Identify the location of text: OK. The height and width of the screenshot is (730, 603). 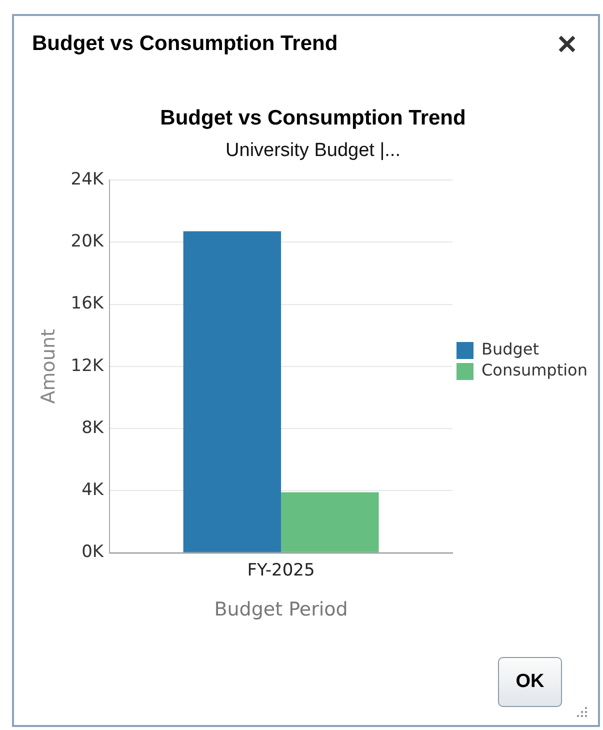
(530, 682).